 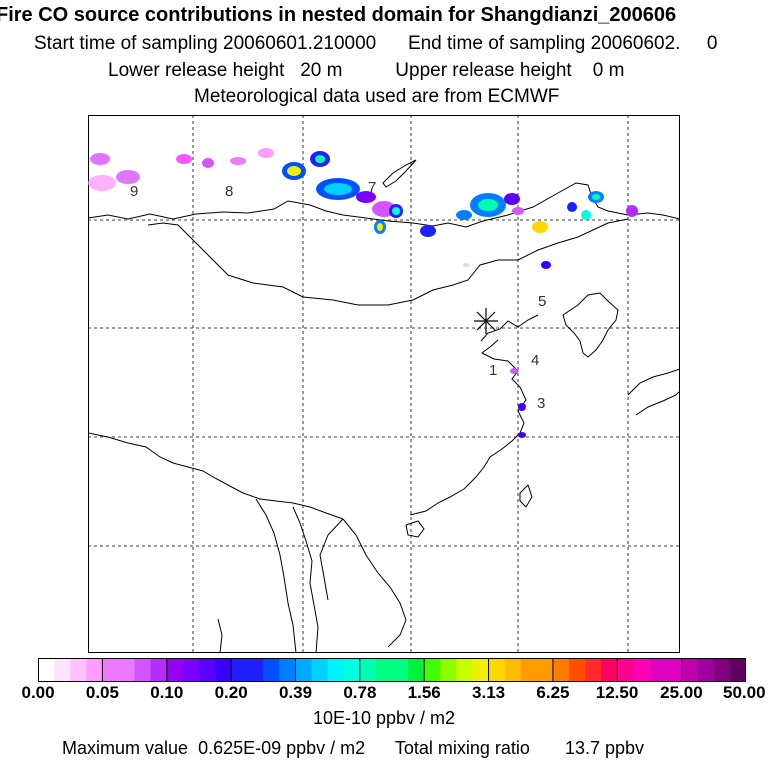 What do you see at coordinates (489, 692) in the screenshot?
I see `colorbar-tick-label: 3.13` at bounding box center [489, 692].